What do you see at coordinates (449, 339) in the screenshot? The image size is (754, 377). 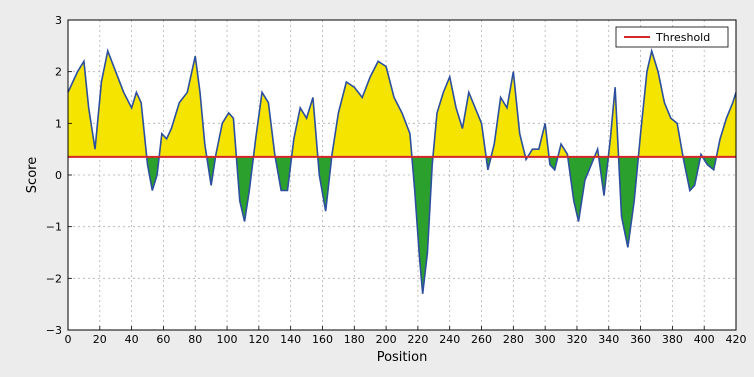 I see `x-tick-label: 240` at bounding box center [449, 339].